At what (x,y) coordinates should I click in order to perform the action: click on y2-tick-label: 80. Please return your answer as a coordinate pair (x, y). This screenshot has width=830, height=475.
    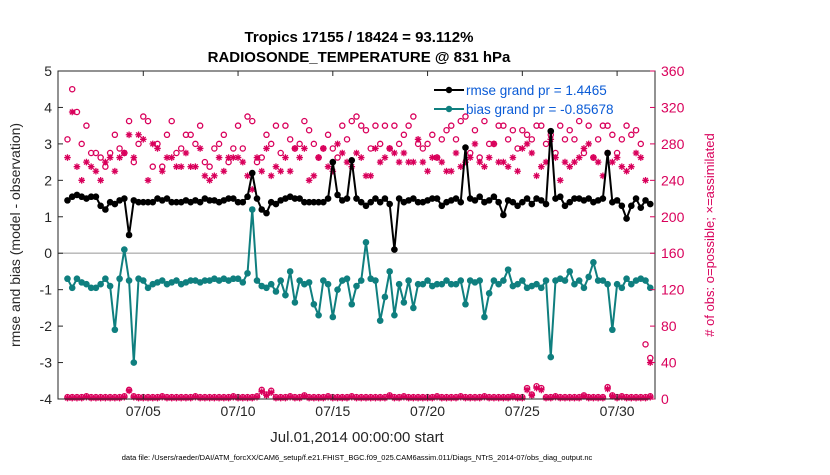
    Looking at the image, I should click on (669, 326).